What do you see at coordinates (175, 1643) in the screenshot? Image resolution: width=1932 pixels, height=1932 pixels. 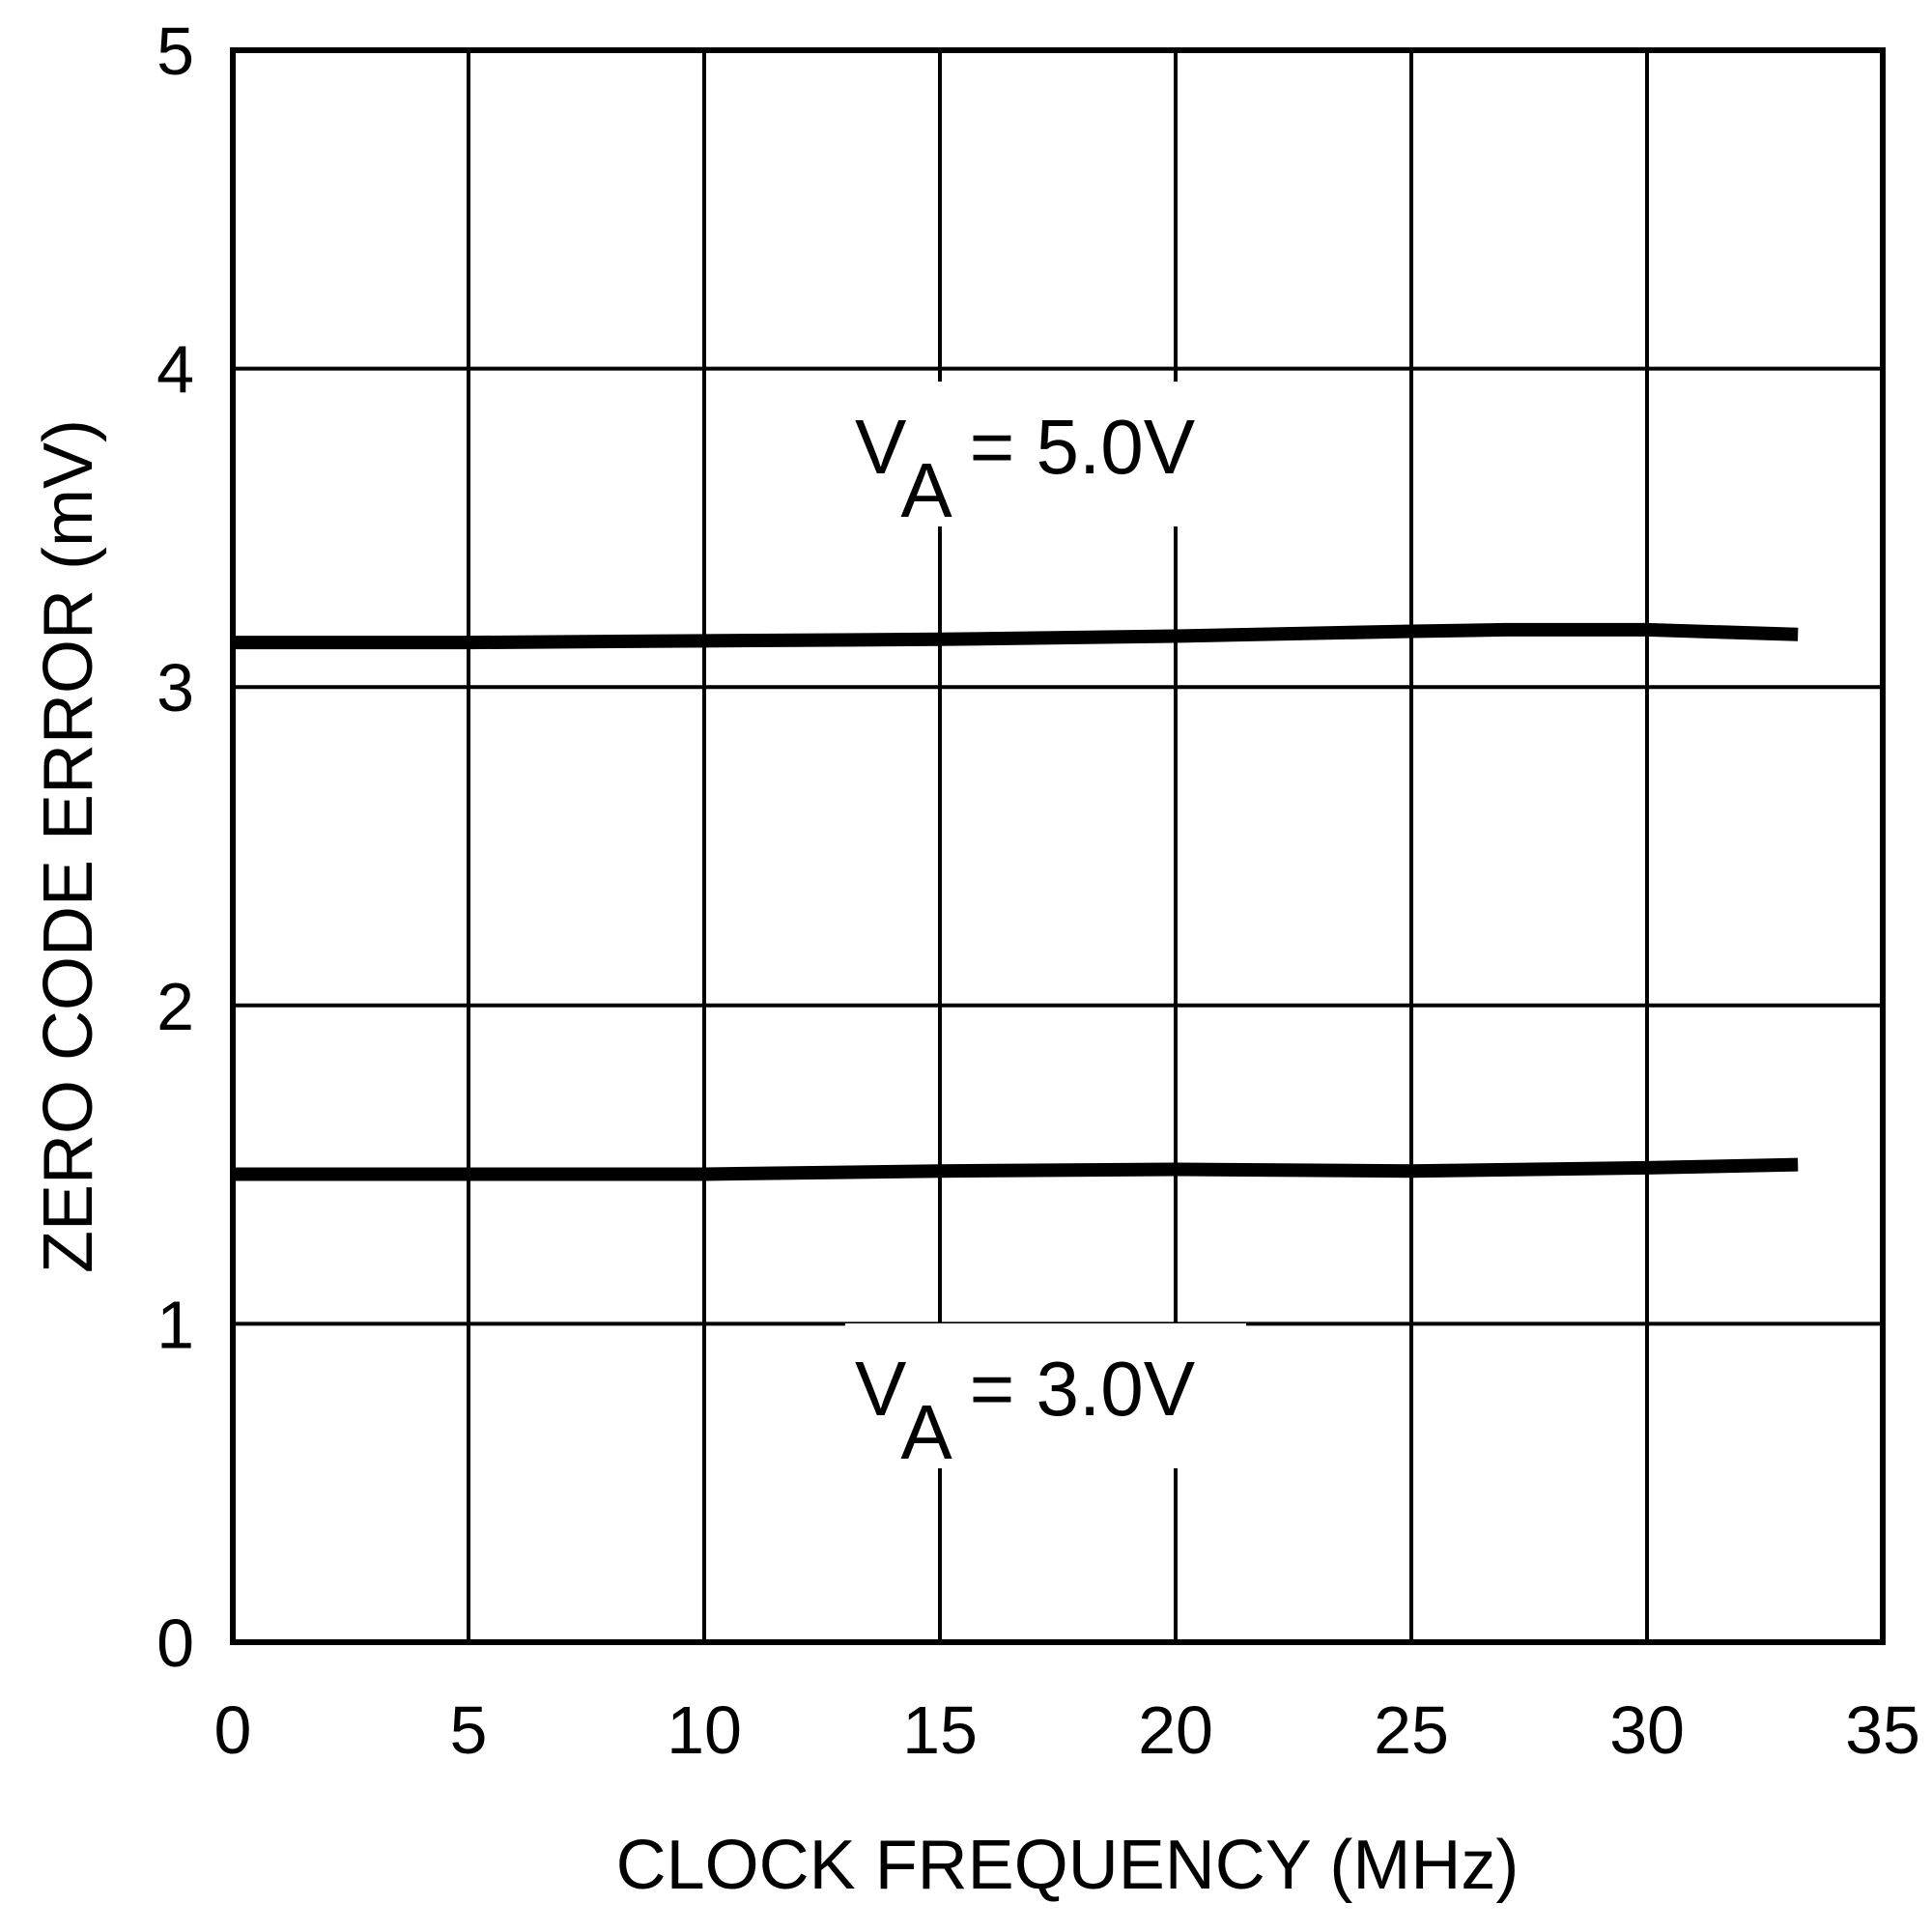 I see `y-tick-label: 0` at bounding box center [175, 1643].